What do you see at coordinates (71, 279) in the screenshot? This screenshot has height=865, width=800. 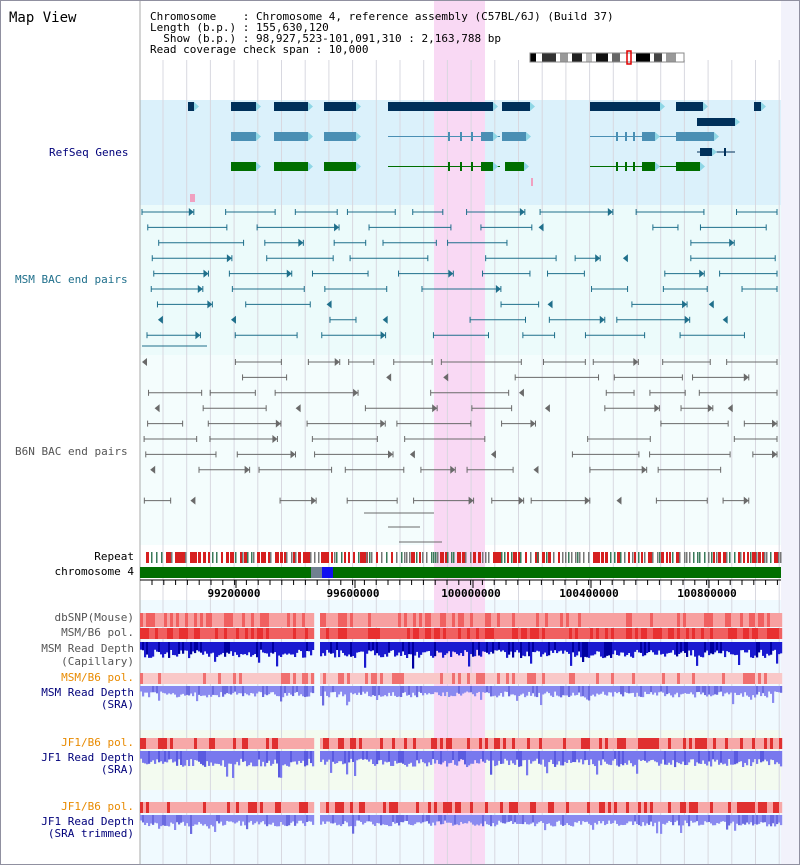 I see `track-label-msm-bac: MSM BAC end pairs` at bounding box center [71, 279].